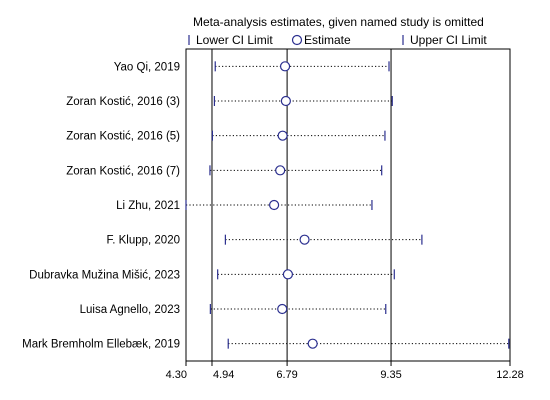 Image resolution: width=550 pixels, height=400 pixels. Describe the element at coordinates (266, 344) in the screenshot. I see `study-row: Mark Bremholm Ellebæk, 2019` at that location.